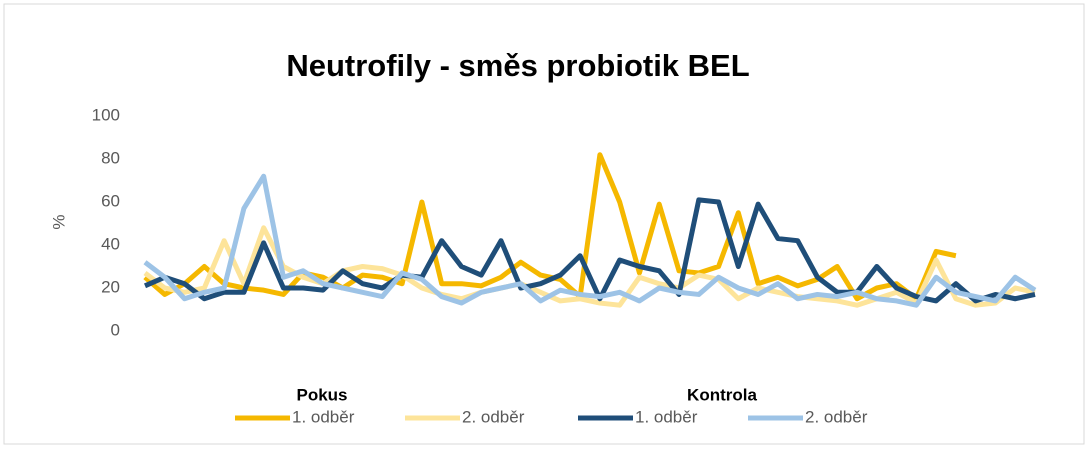 Image resolution: width=1088 pixels, height=453 pixels. What do you see at coordinates (722, 394) in the screenshot?
I see `legend-group: Kontrola` at bounding box center [722, 394].